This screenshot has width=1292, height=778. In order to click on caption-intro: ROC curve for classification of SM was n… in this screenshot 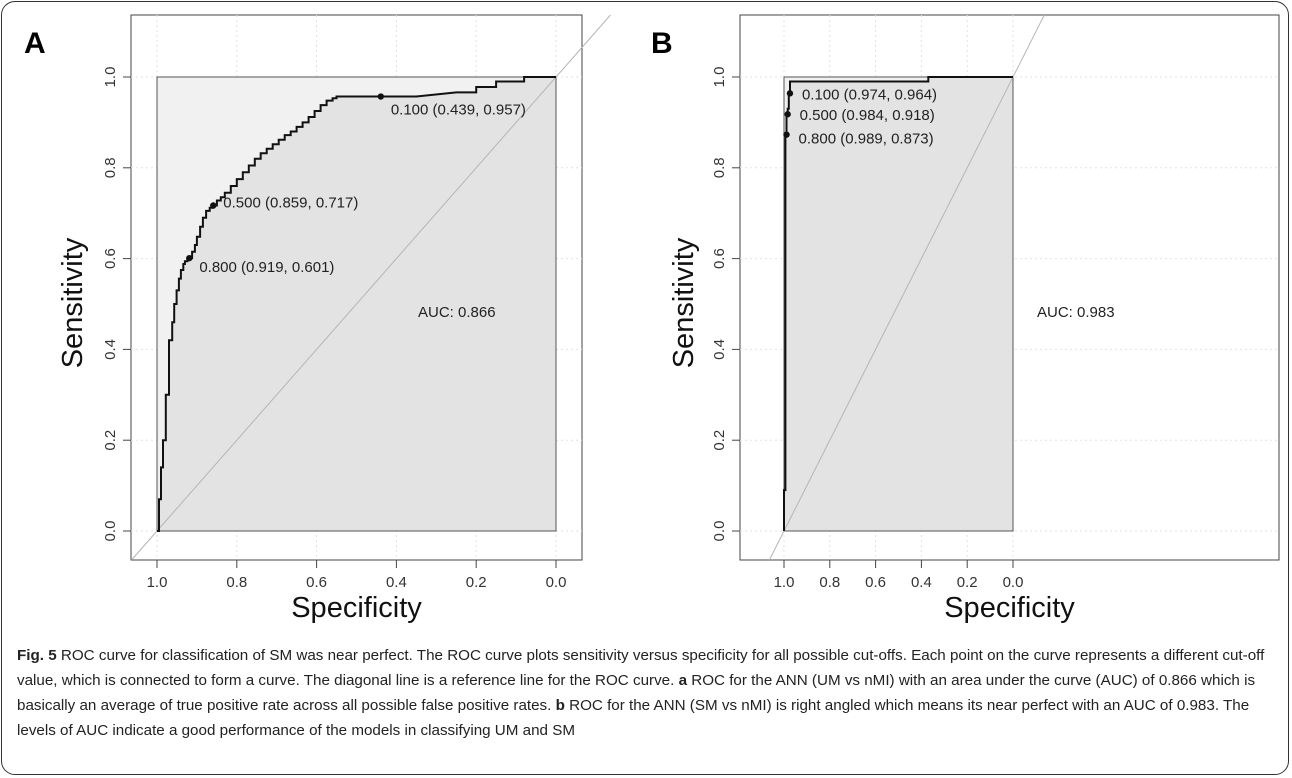, I will do `click(641, 668)`.